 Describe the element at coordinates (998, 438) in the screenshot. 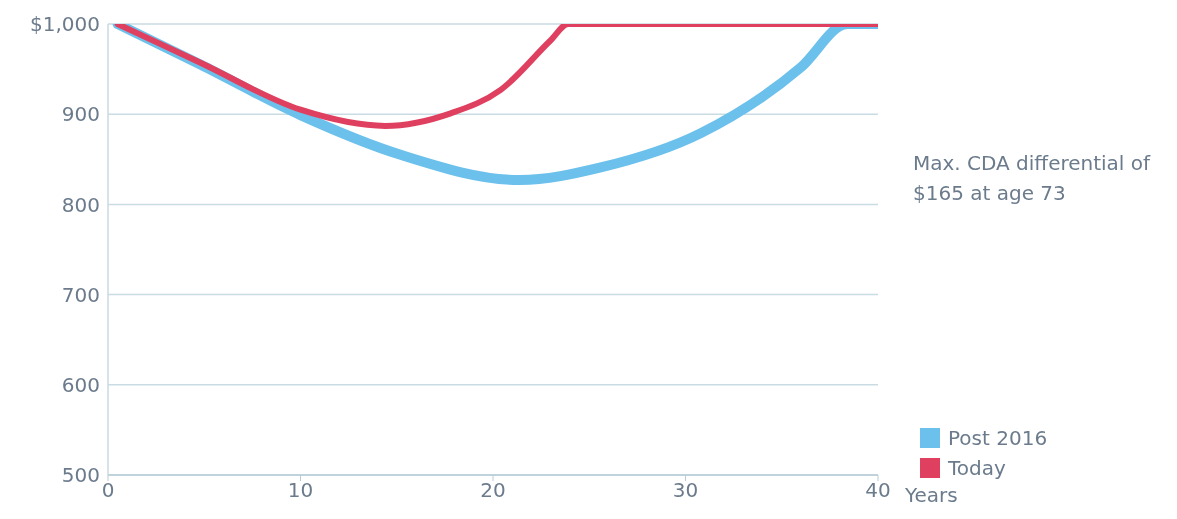

I see `legend-label: Post 2016` at that location.